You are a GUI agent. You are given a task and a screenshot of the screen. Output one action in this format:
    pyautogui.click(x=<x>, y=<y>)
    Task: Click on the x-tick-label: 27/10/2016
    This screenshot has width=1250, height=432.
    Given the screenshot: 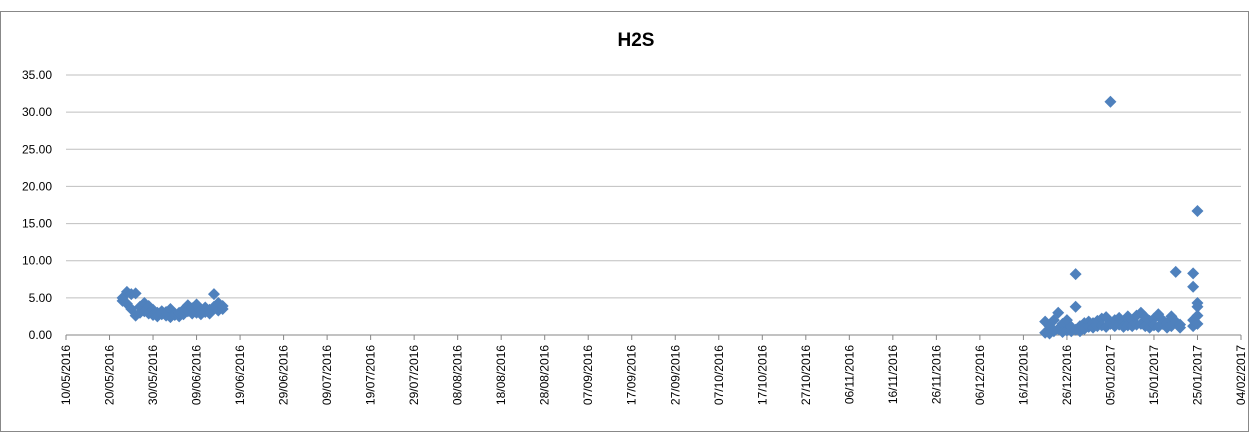 What is the action you would take?
    pyautogui.click(x=806, y=375)
    